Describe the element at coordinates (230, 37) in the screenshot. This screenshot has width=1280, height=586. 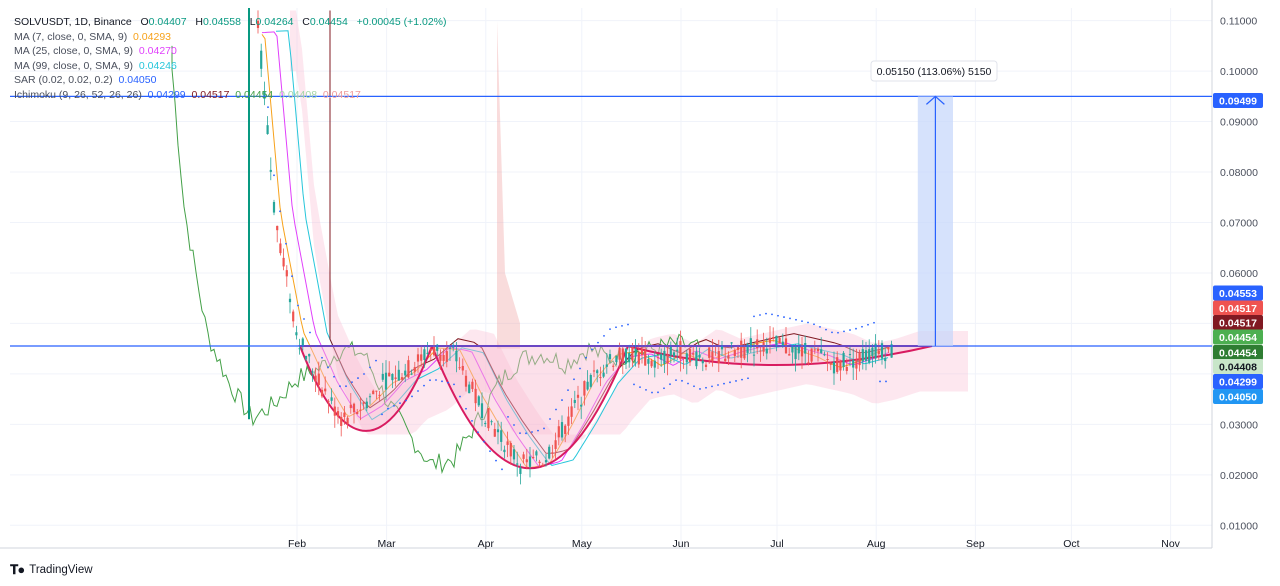
I see `ma7-row: MA (7, close, 0, SMA, 9) 0.04293` at that location.